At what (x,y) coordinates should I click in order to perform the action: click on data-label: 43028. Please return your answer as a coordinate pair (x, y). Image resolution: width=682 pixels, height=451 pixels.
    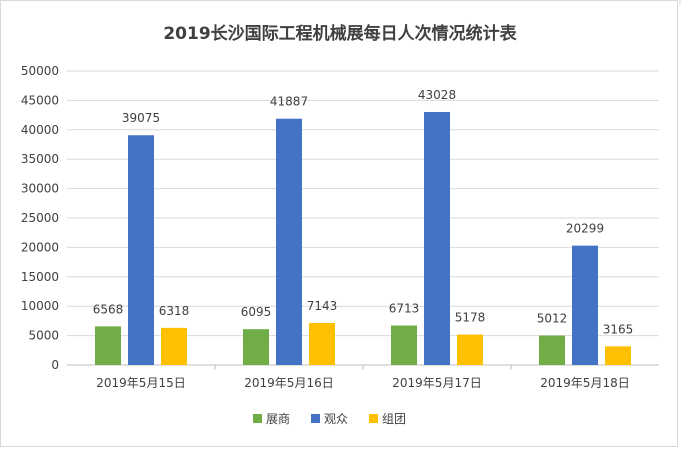
    Looking at the image, I should click on (437, 95).